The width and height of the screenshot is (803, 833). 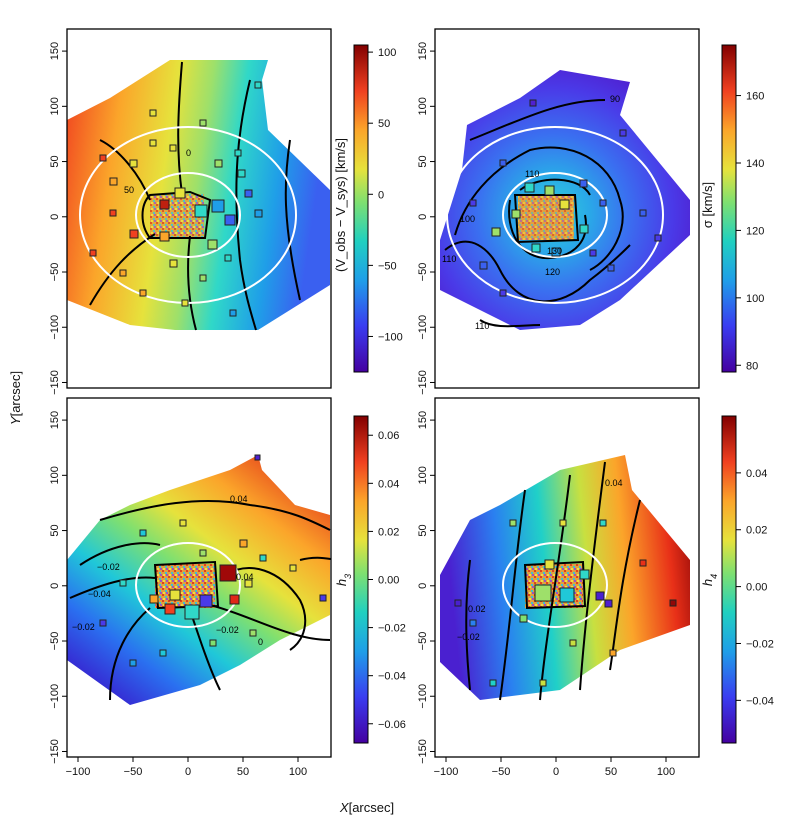 I want to click on h4-markers, so click(x=565, y=603).